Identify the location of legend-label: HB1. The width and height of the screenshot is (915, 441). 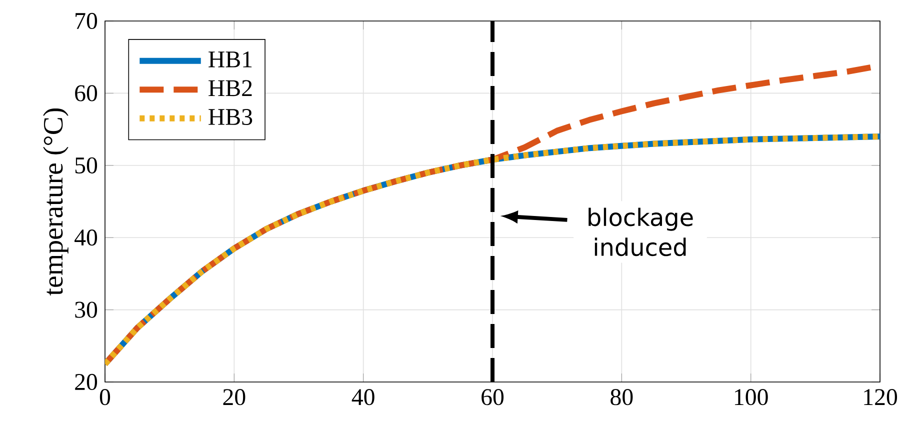
(230, 59).